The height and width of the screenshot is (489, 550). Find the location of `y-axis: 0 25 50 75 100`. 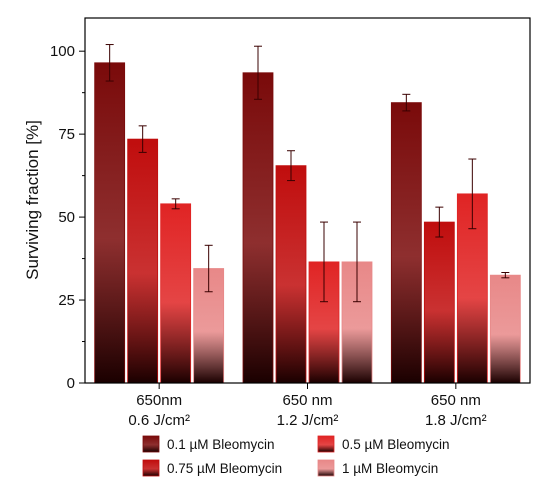

y-axis: 0 25 50 75 100 is located at coordinates (67, 217).